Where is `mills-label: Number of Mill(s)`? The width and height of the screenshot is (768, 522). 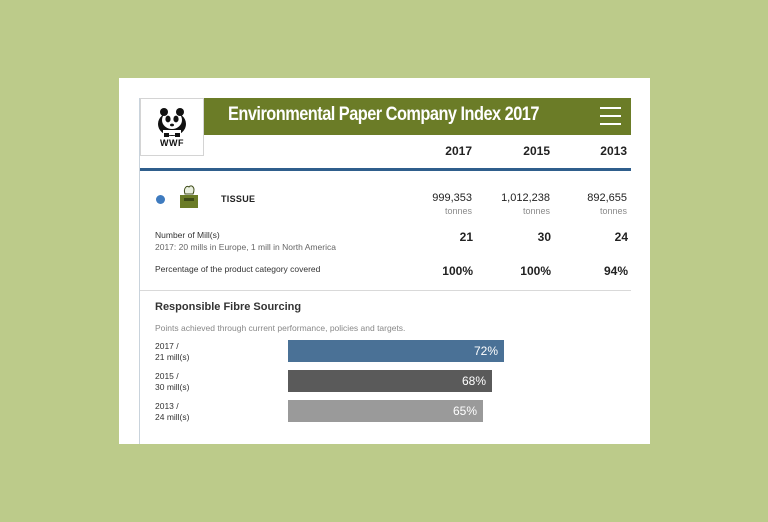 mills-label: Number of Mill(s) is located at coordinates (187, 235).